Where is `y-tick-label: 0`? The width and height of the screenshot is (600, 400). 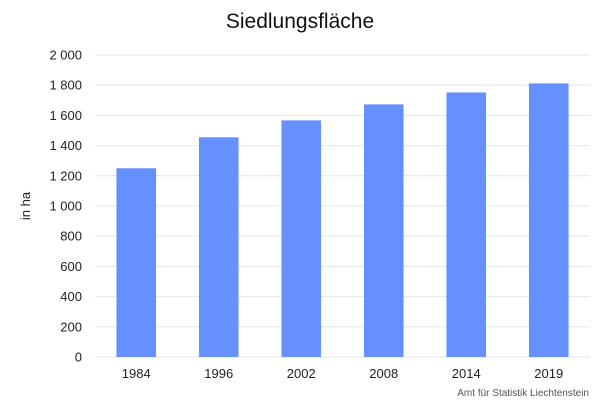 y-tick-label: 0 is located at coordinates (78, 357).